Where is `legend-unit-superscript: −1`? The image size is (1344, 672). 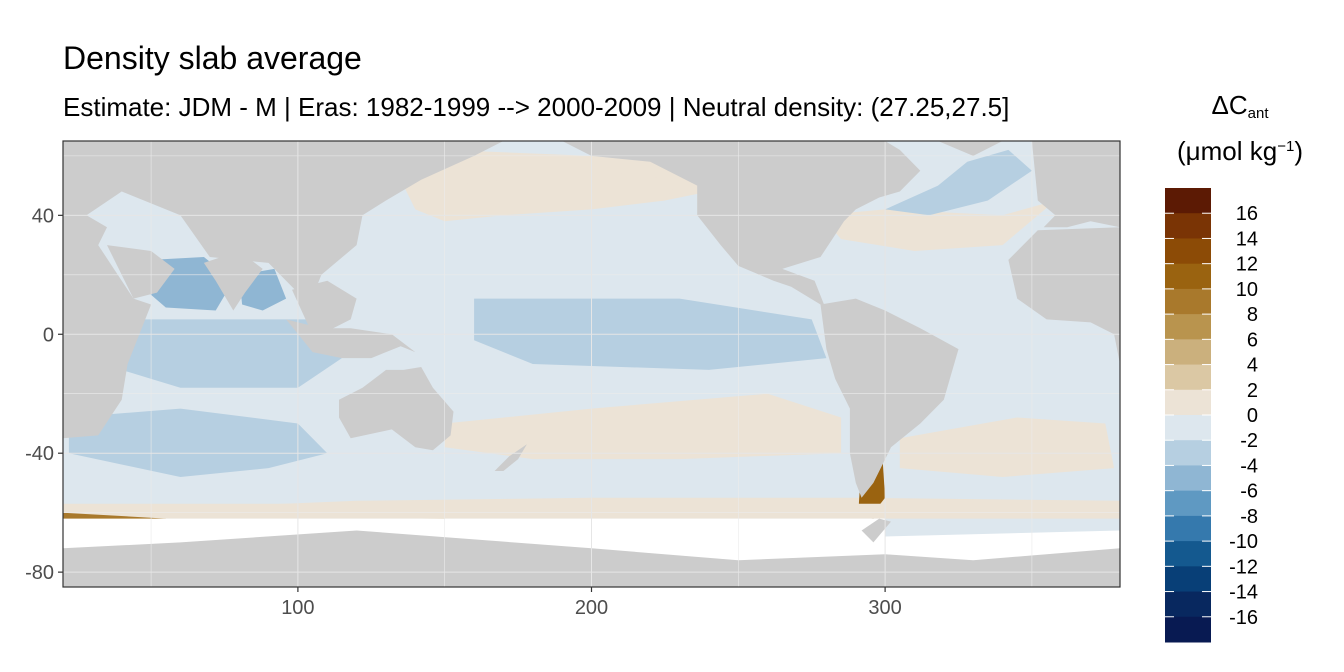 legend-unit-superscript: −1 is located at coordinates (1286, 146).